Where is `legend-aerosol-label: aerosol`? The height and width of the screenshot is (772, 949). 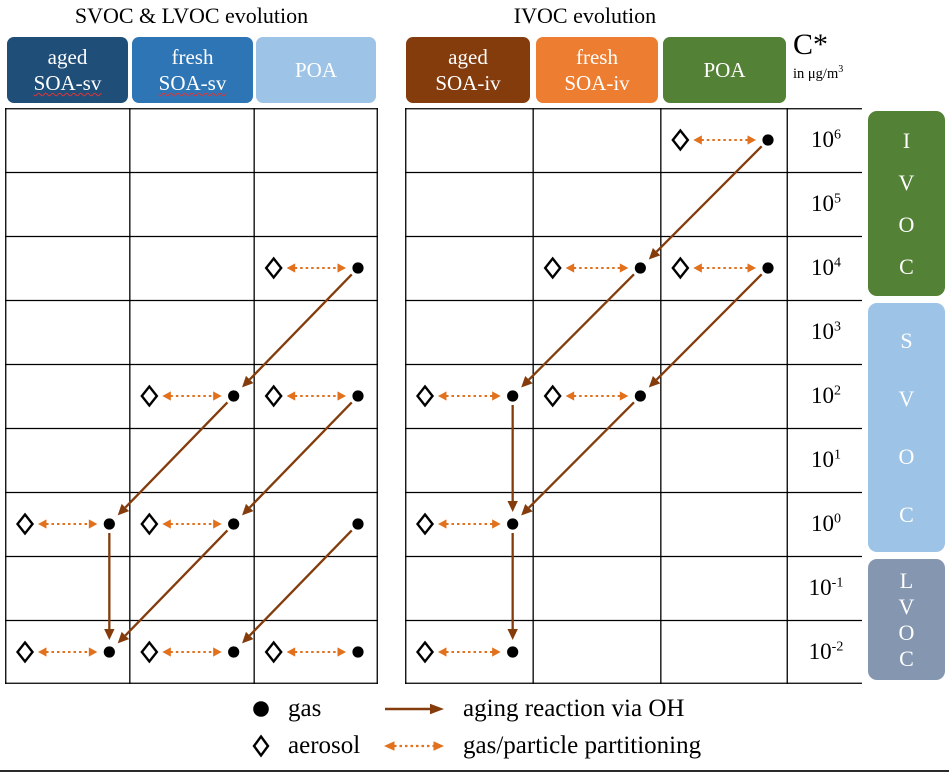
legend-aerosol-label: aerosol is located at coordinates (324, 745).